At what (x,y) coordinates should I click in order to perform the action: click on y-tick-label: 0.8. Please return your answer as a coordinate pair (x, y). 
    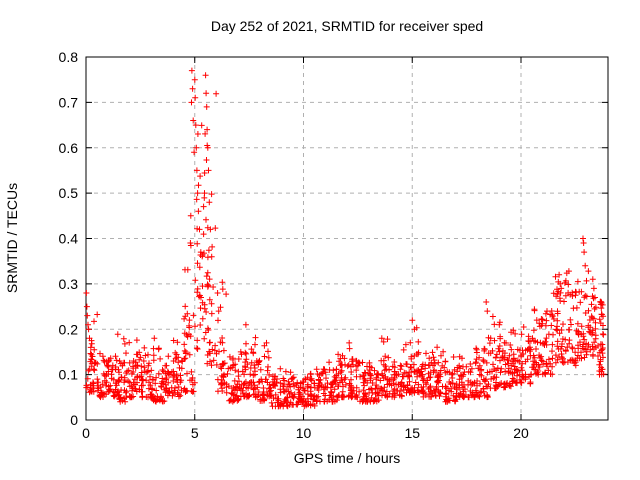
    Looking at the image, I should click on (69, 57).